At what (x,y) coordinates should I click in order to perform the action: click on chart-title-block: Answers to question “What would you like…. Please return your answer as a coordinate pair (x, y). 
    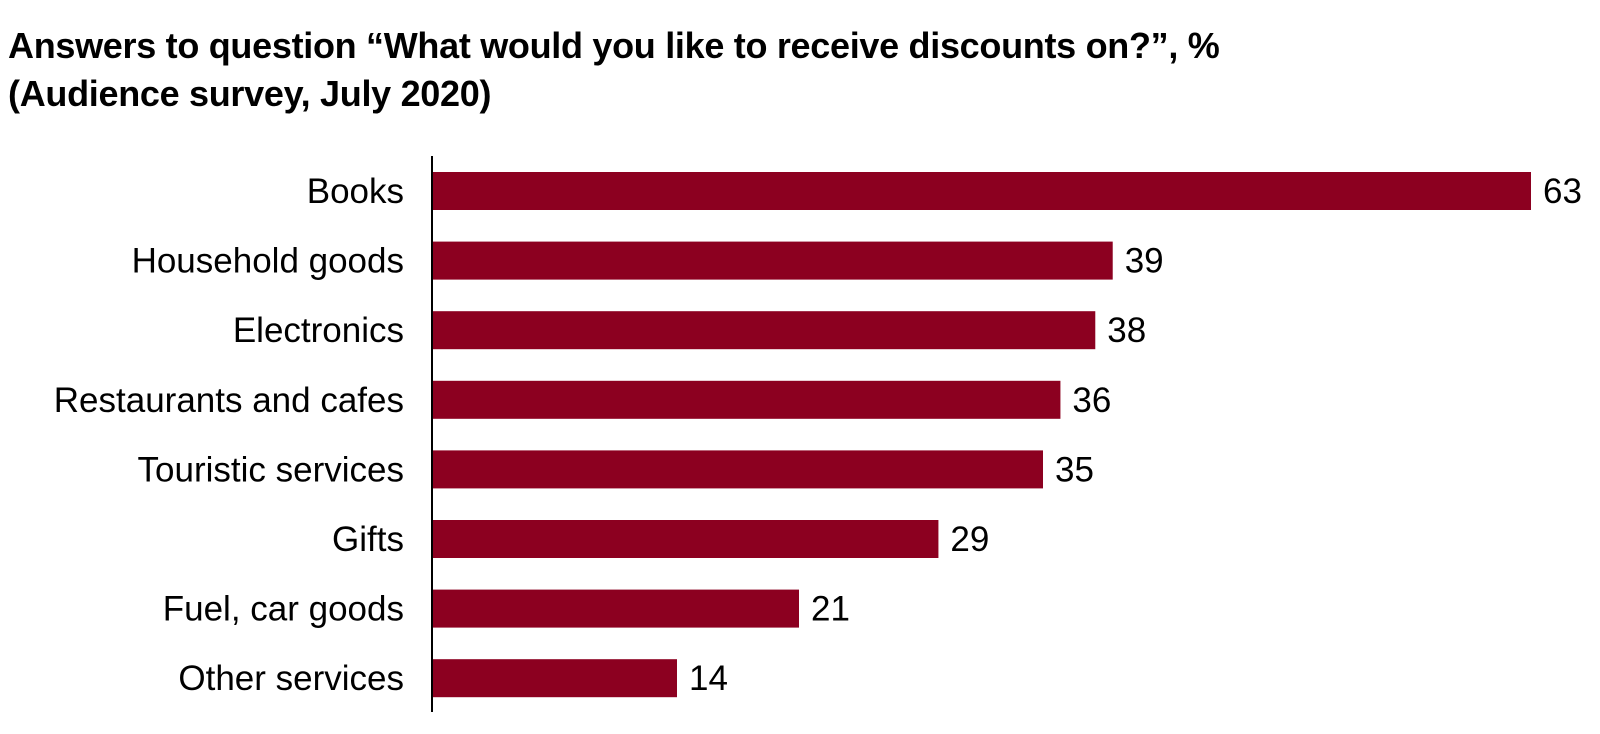
    Looking at the image, I should click on (788, 70).